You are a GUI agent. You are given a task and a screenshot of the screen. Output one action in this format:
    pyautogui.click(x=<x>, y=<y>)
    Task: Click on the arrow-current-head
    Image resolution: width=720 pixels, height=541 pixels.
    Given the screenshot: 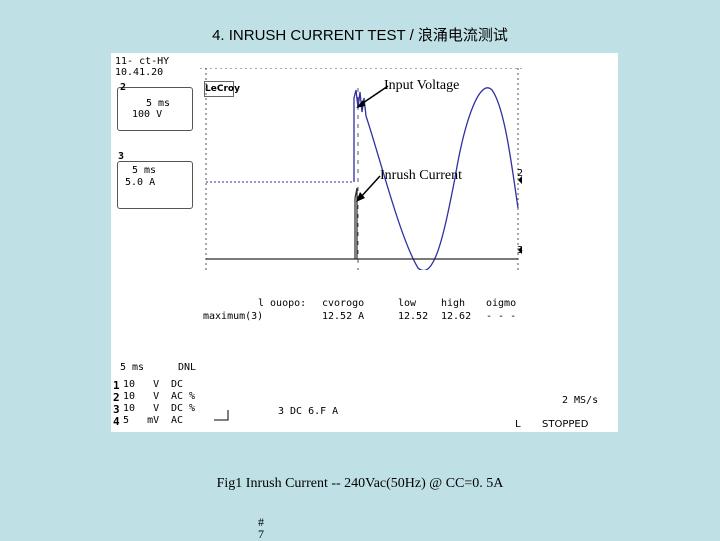 What is the action you would take?
    pyautogui.click(x=360, y=197)
    